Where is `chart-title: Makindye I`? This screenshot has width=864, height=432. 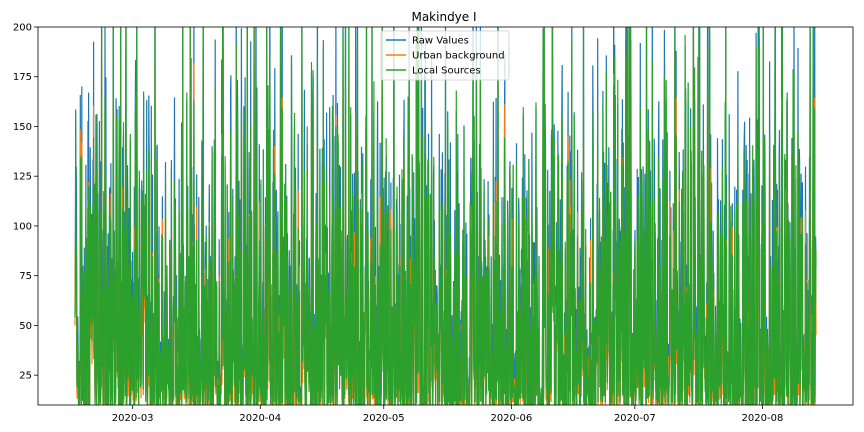
chart-title: Makindye I is located at coordinates (443, 17).